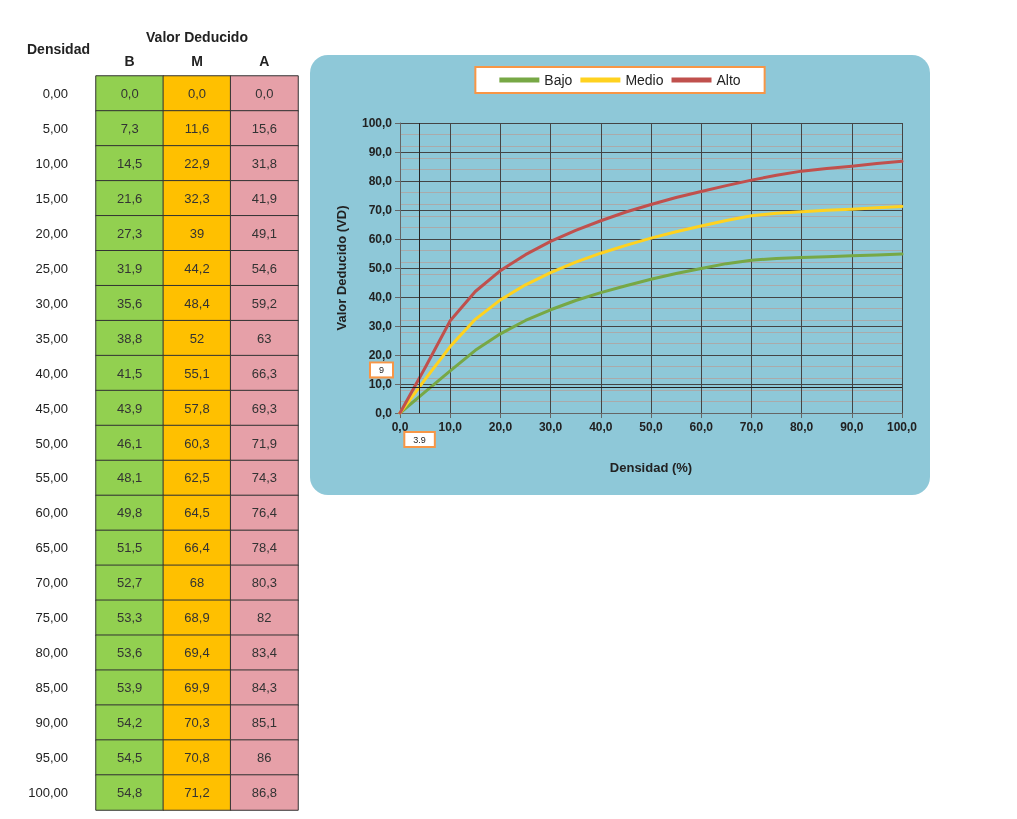 This screenshot has width=1017, height=819. What do you see at coordinates (51, 408) in the screenshot?
I see `y-tick-label: 45,00` at bounding box center [51, 408].